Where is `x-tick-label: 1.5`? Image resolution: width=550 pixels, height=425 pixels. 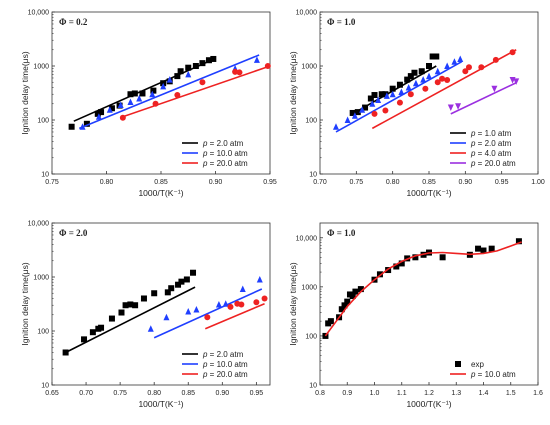
x-tick-label: 1.5 is located at coordinates (511, 393).